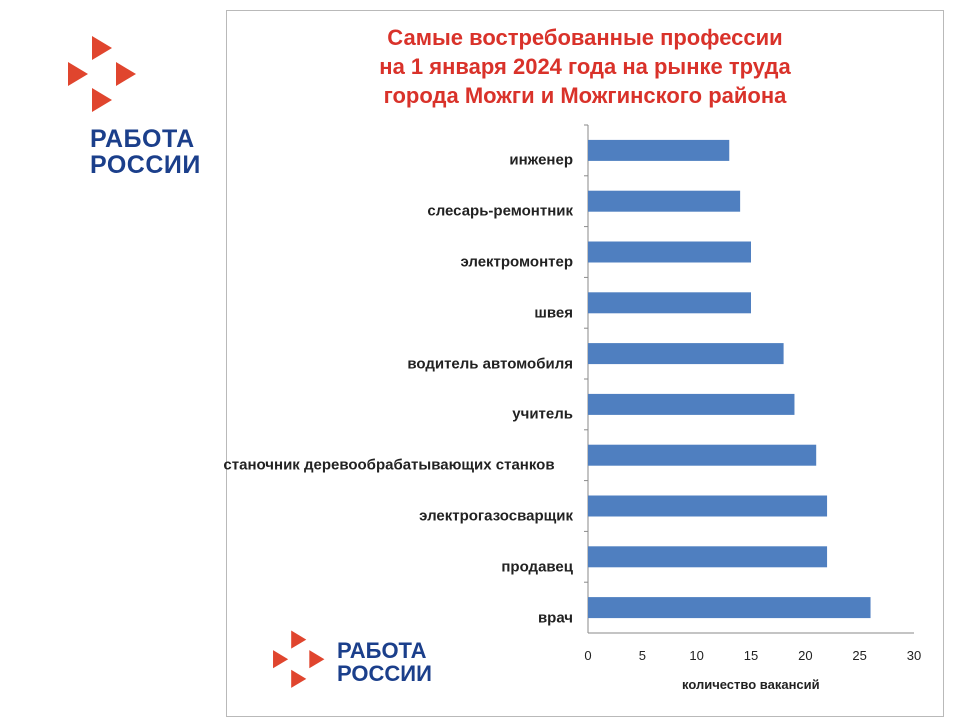  Describe the element at coordinates (585, 37) in the screenshot. I see `chart-title-line-1: Самые востребованные профессии` at that location.